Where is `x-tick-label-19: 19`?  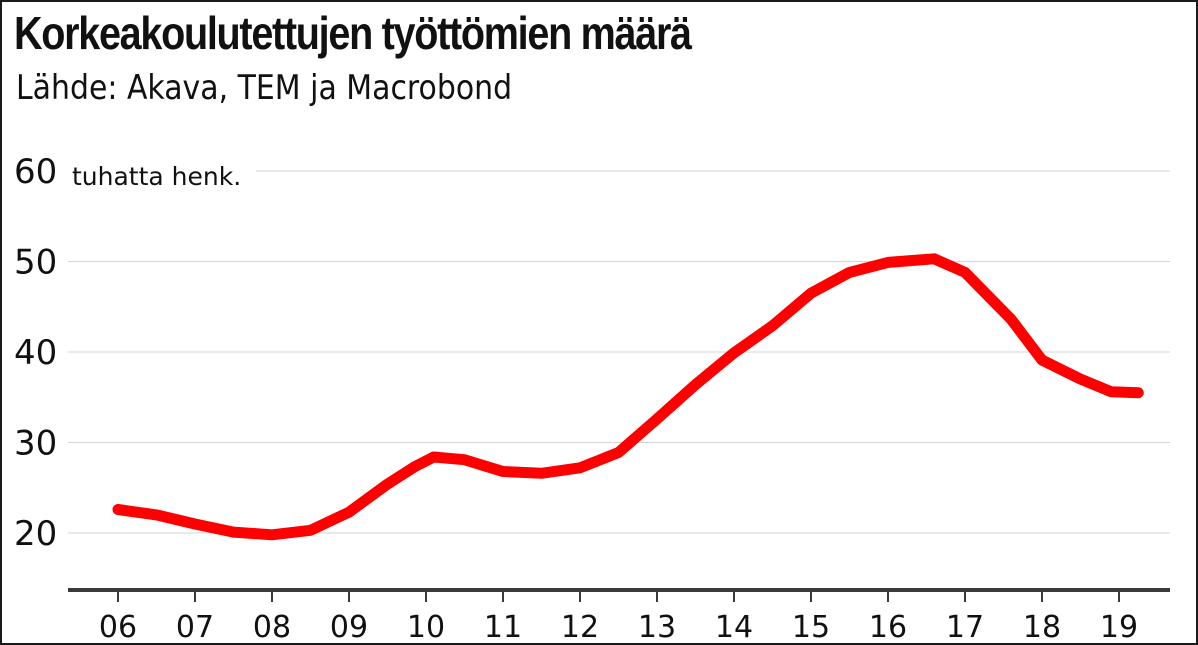
x-tick-label-19: 19 is located at coordinates (1119, 627).